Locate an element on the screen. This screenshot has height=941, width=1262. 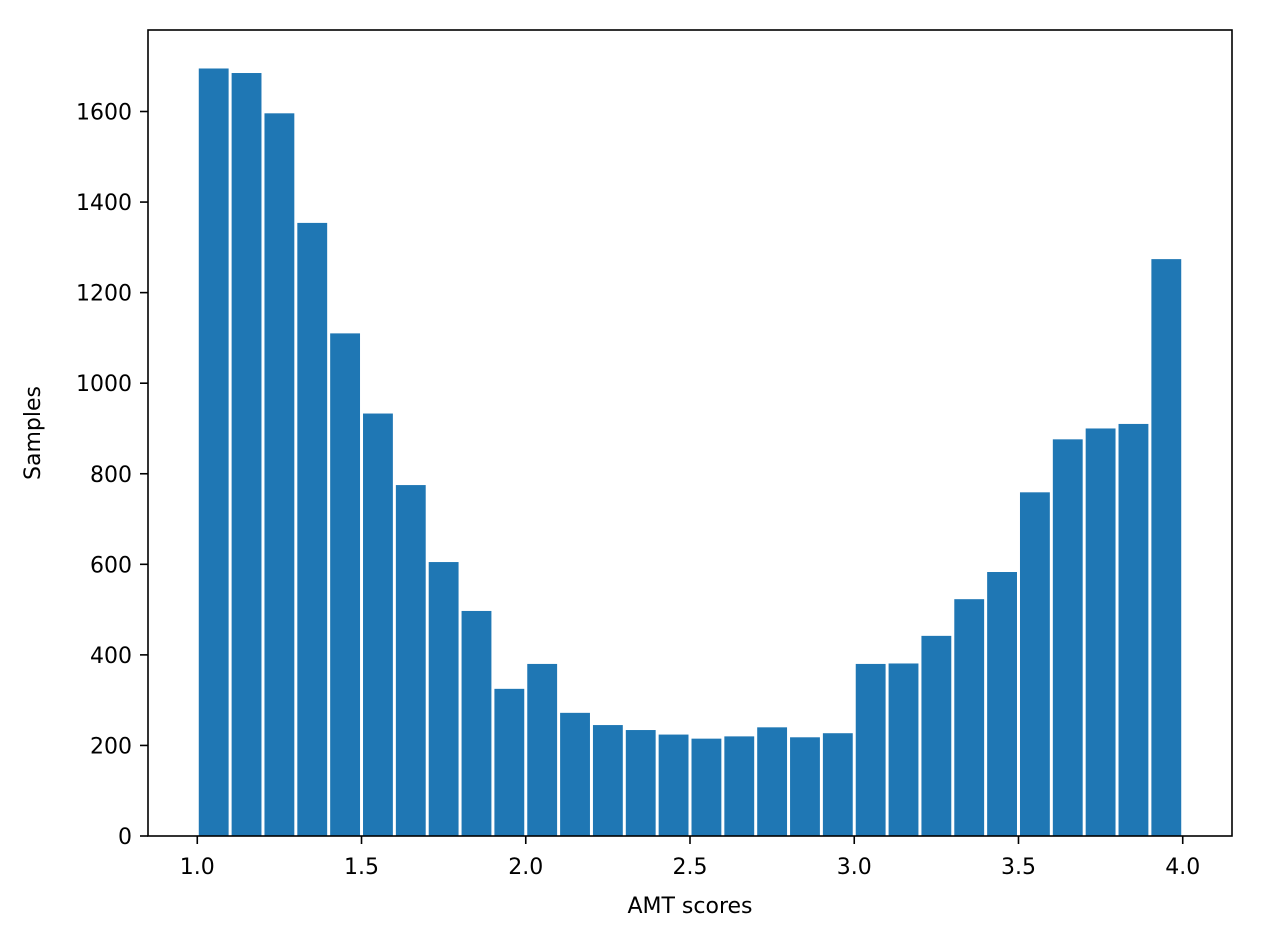
x-tick-label: 2.5 is located at coordinates (690, 867).